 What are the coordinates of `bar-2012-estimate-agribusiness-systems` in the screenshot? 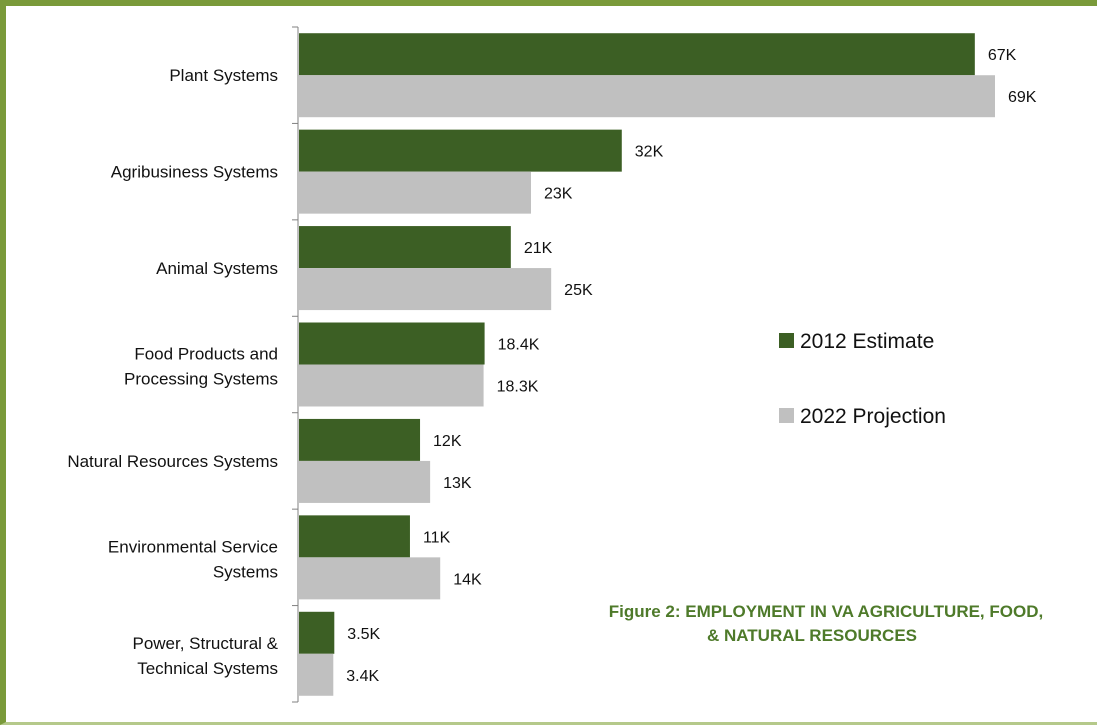 It's located at (460, 150).